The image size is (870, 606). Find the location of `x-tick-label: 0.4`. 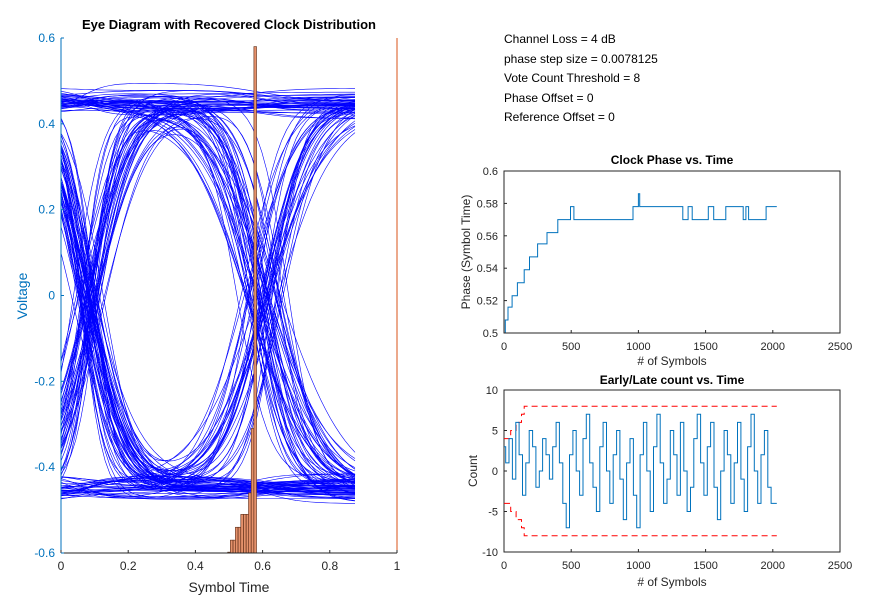

x-tick-label: 0.4 is located at coordinates (195, 566).